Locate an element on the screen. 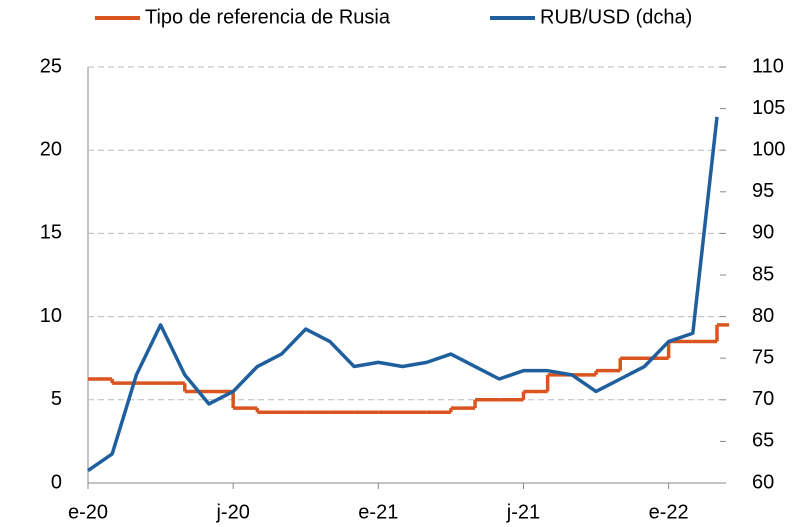 Image resolution: width=811 pixels, height=527 pixels. y2-tick-label: 65 is located at coordinates (763, 441).